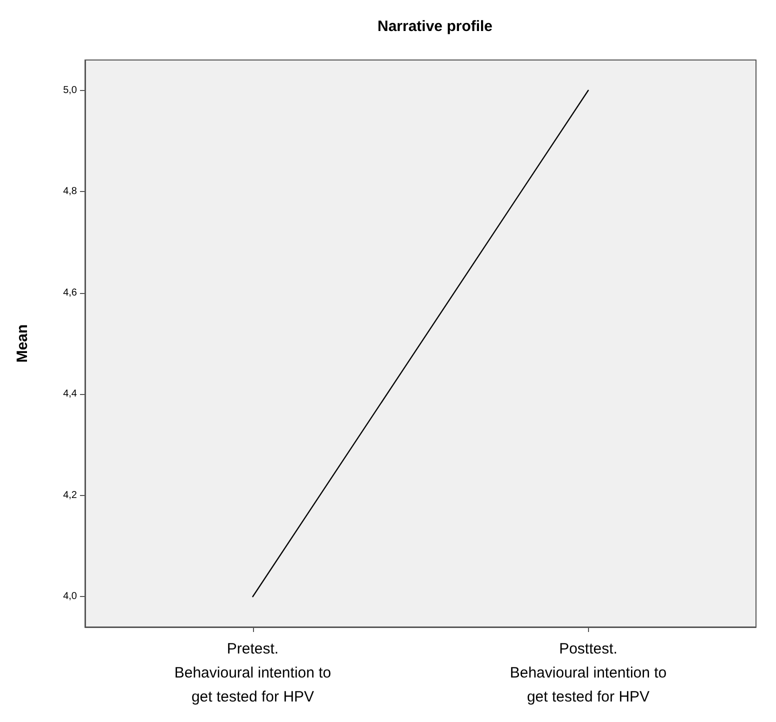 The image size is (776, 722). I want to click on y-tick-label: 4,6, so click(70, 292).